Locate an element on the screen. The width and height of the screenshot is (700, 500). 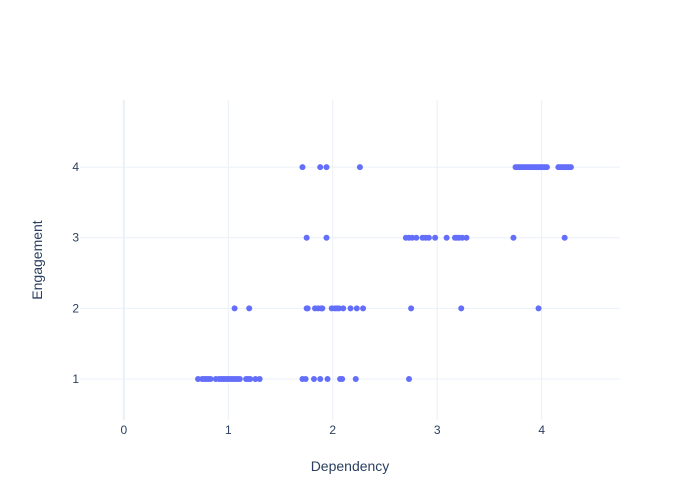
x-tick-label: 1 is located at coordinates (228, 430).